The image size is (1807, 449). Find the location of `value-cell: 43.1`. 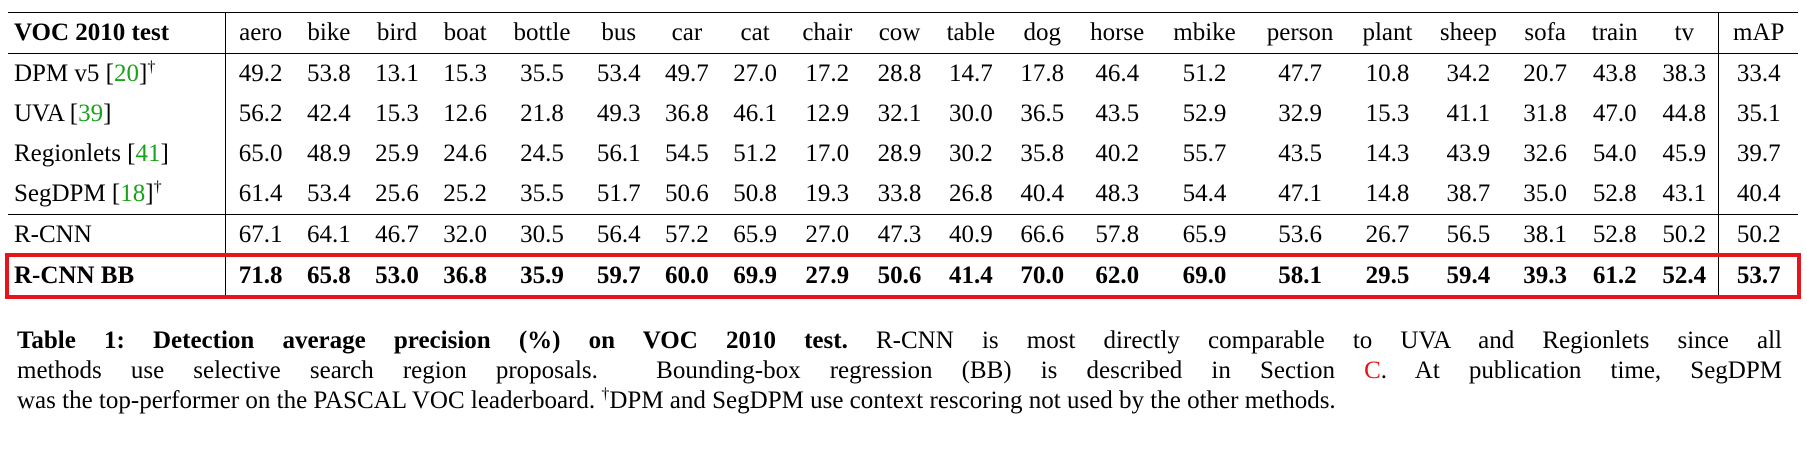

value-cell: 43.1 is located at coordinates (1684, 193).